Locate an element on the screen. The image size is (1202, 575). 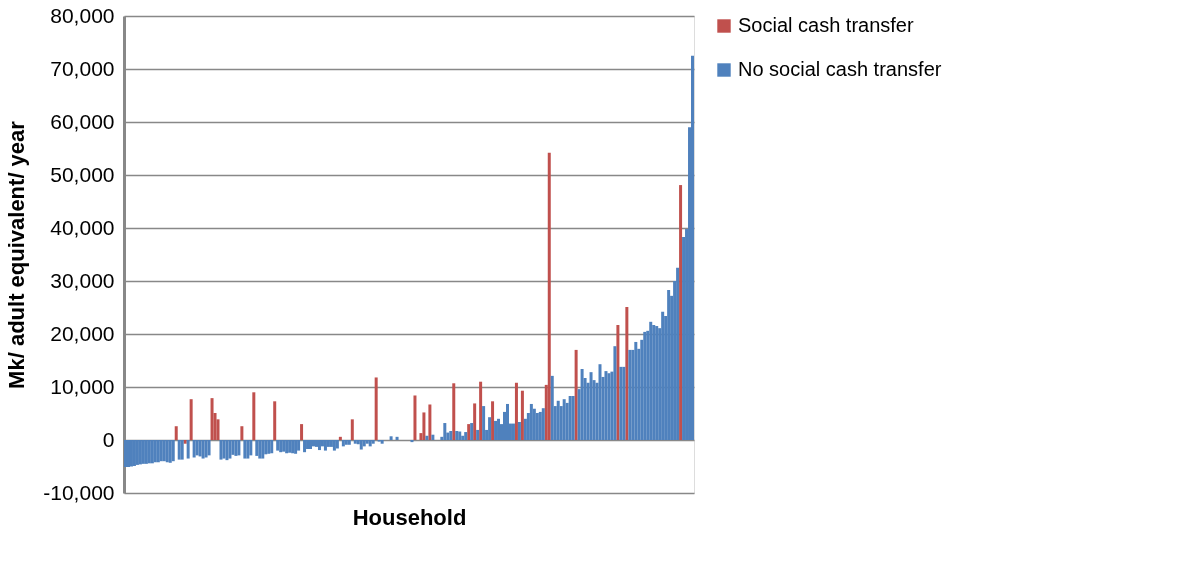
y-tick-label: 50,000 is located at coordinates (82, 174).